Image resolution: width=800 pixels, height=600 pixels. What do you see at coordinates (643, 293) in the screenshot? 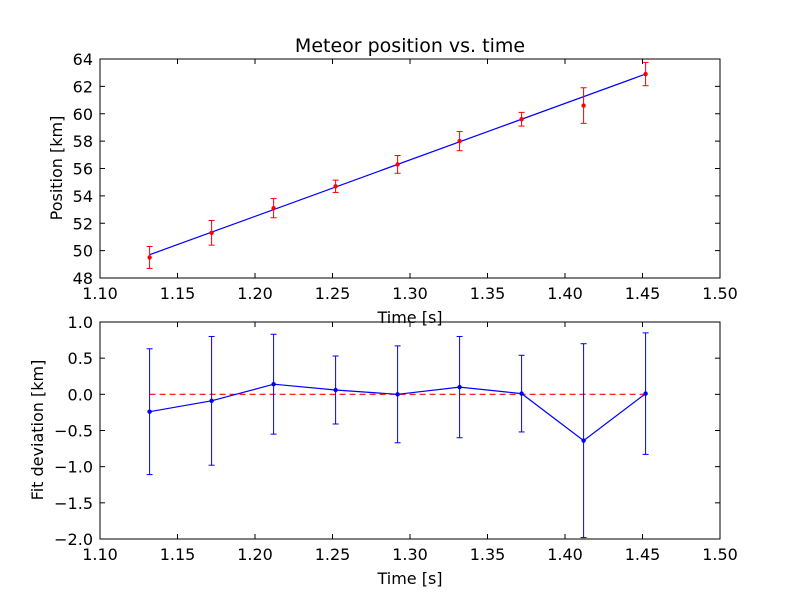
I see `position-chart-x-tick-label: 1.45` at bounding box center [643, 293].